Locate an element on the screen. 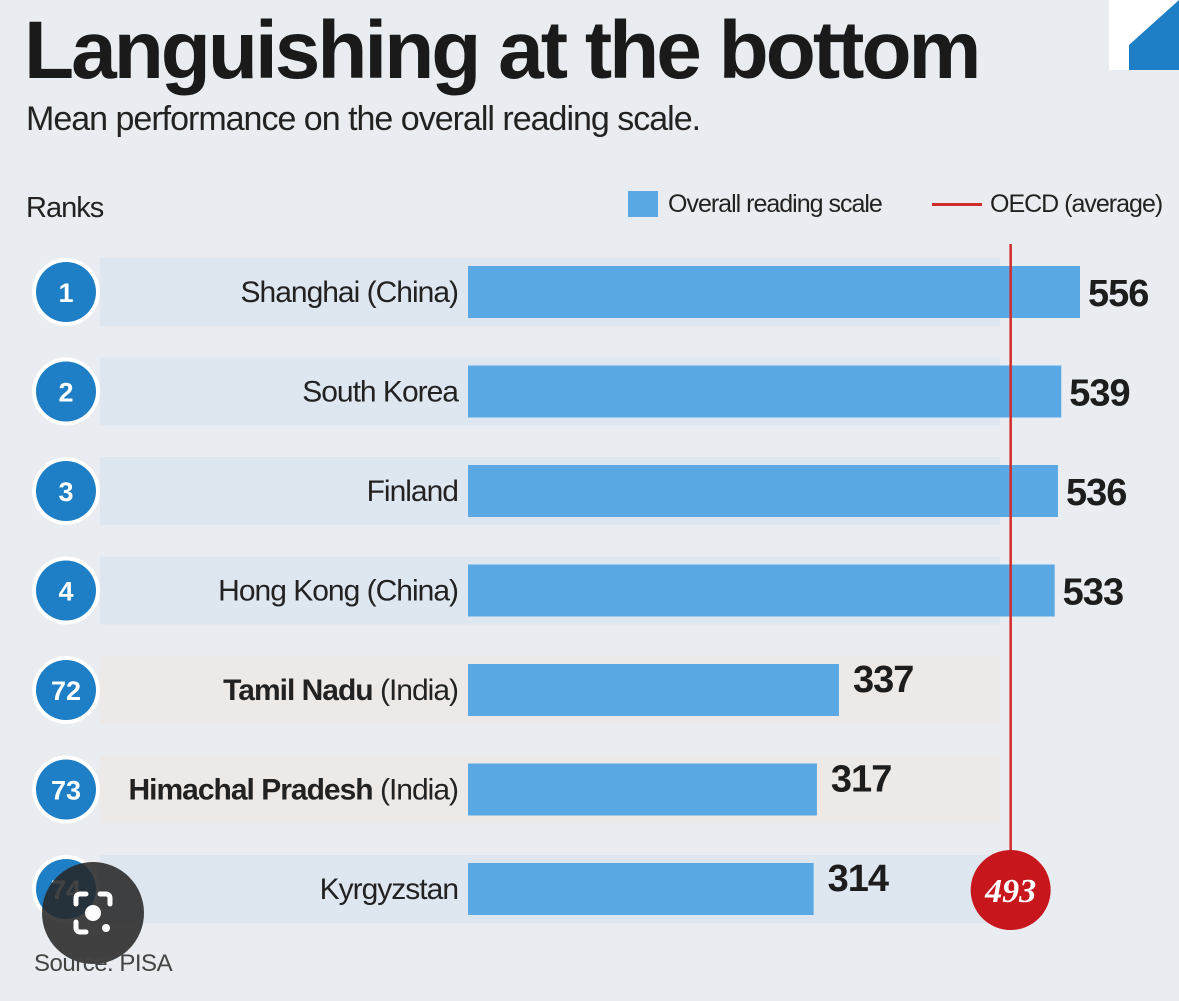 The image size is (1179, 1001). legend-oecd-label: OECD (average) is located at coordinates (1076, 203).